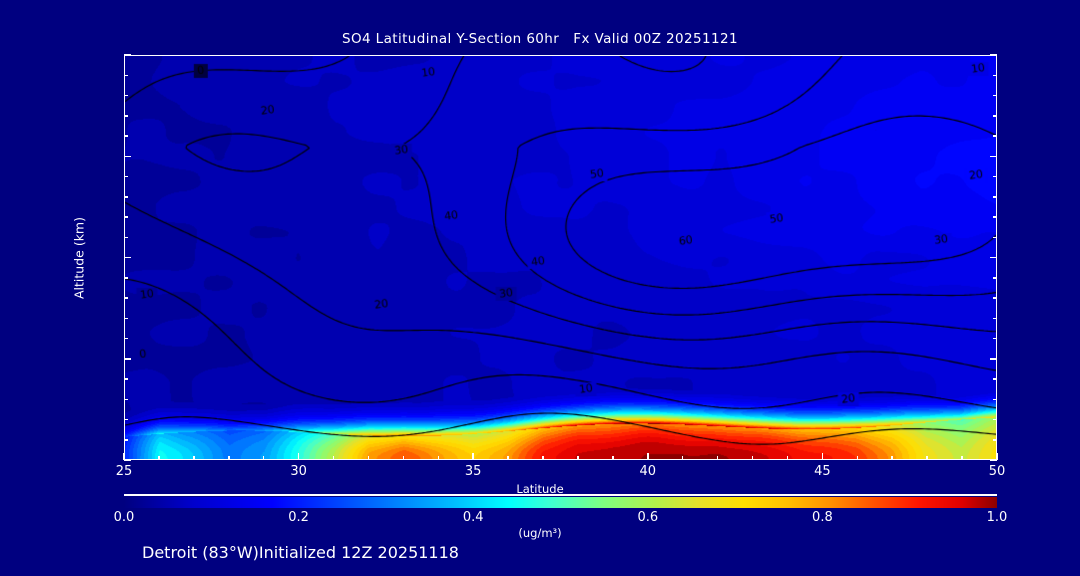  What do you see at coordinates (648, 517) in the screenshot?
I see `colorbar-tick-label: 0.6` at bounding box center [648, 517].